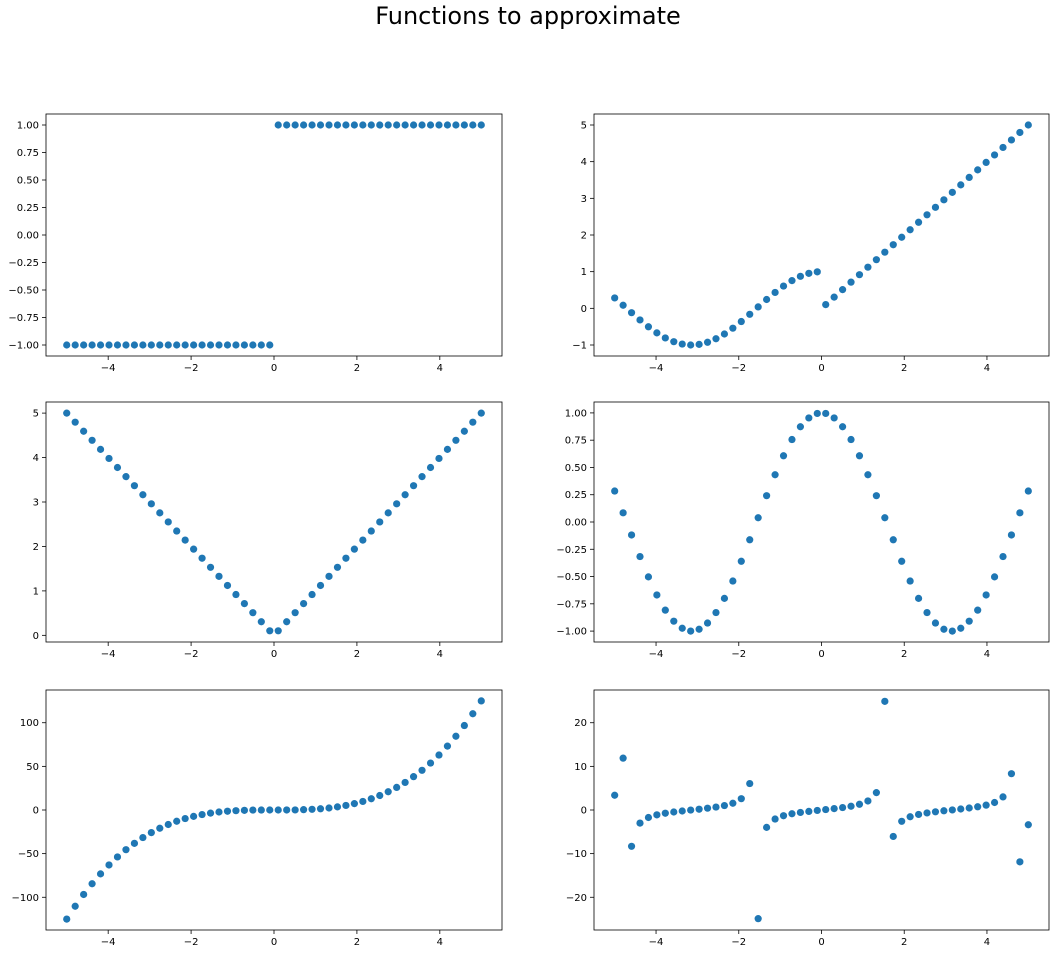 The height and width of the screenshot is (954, 1056). Describe the element at coordinates (580, 767) in the screenshot. I see `y-tick-label: 10` at that location.